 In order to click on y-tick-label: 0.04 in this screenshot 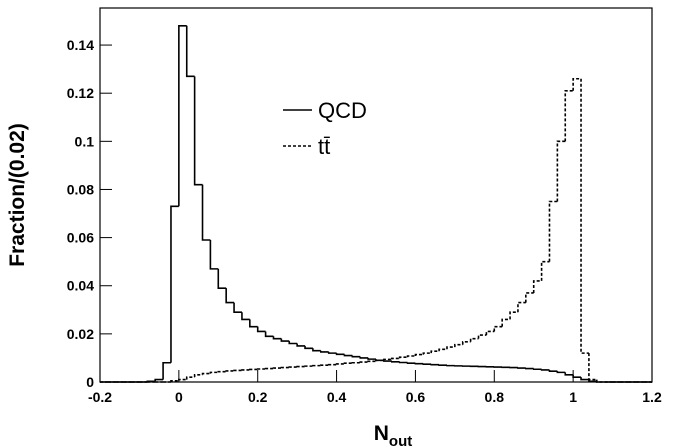, I will do `click(80, 286)`.